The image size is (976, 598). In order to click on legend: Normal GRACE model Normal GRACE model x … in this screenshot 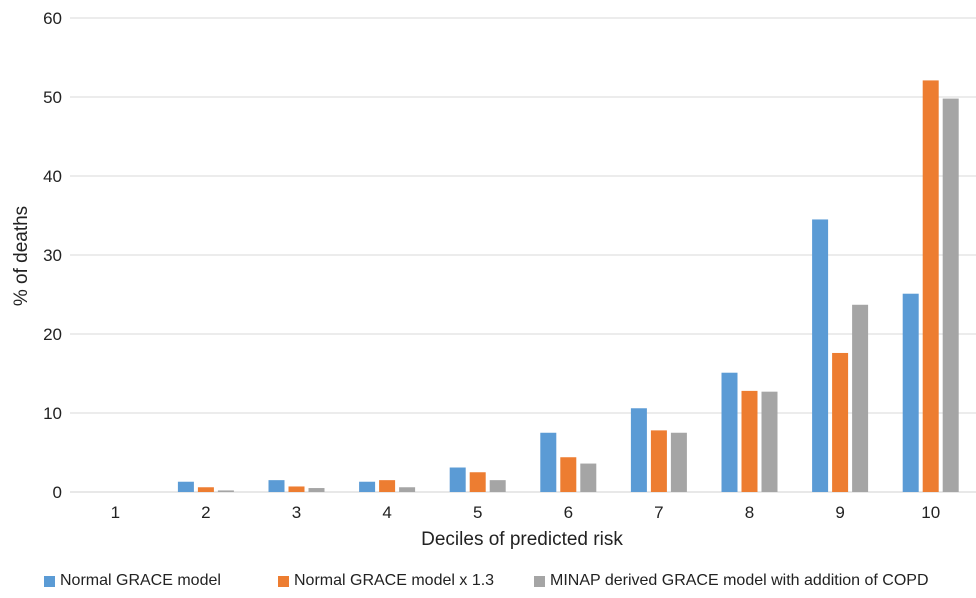, I will do `click(488, 584)`.